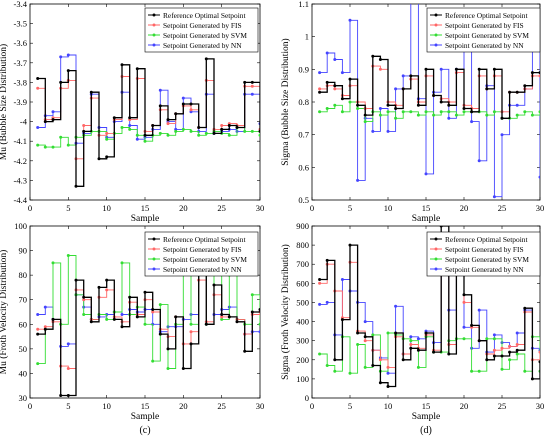  Describe the element at coordinates (154, 15) in the screenshot. I see `legend-marker-ref` at that location.